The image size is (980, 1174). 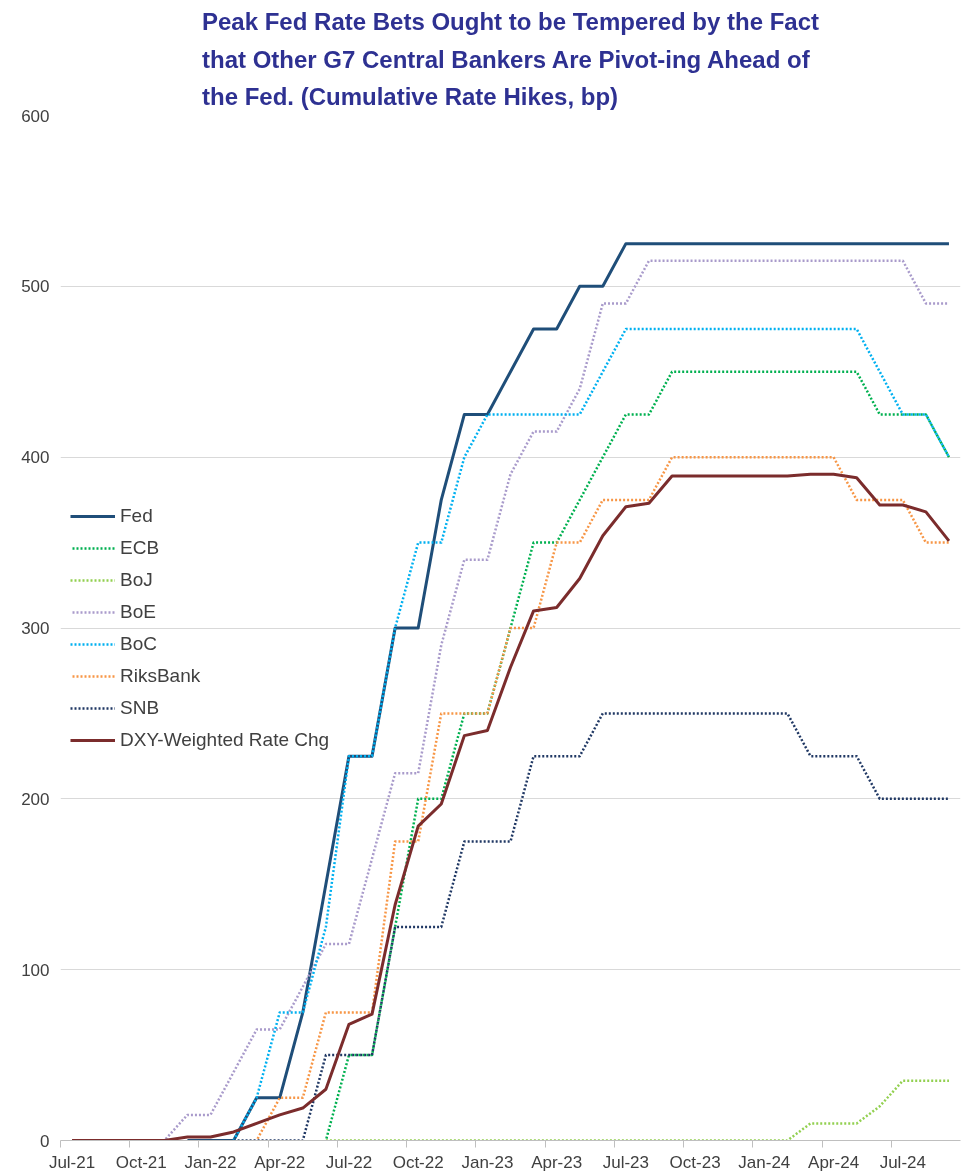 I want to click on x-tick-label: Apr-23, so click(x=557, y=1162).